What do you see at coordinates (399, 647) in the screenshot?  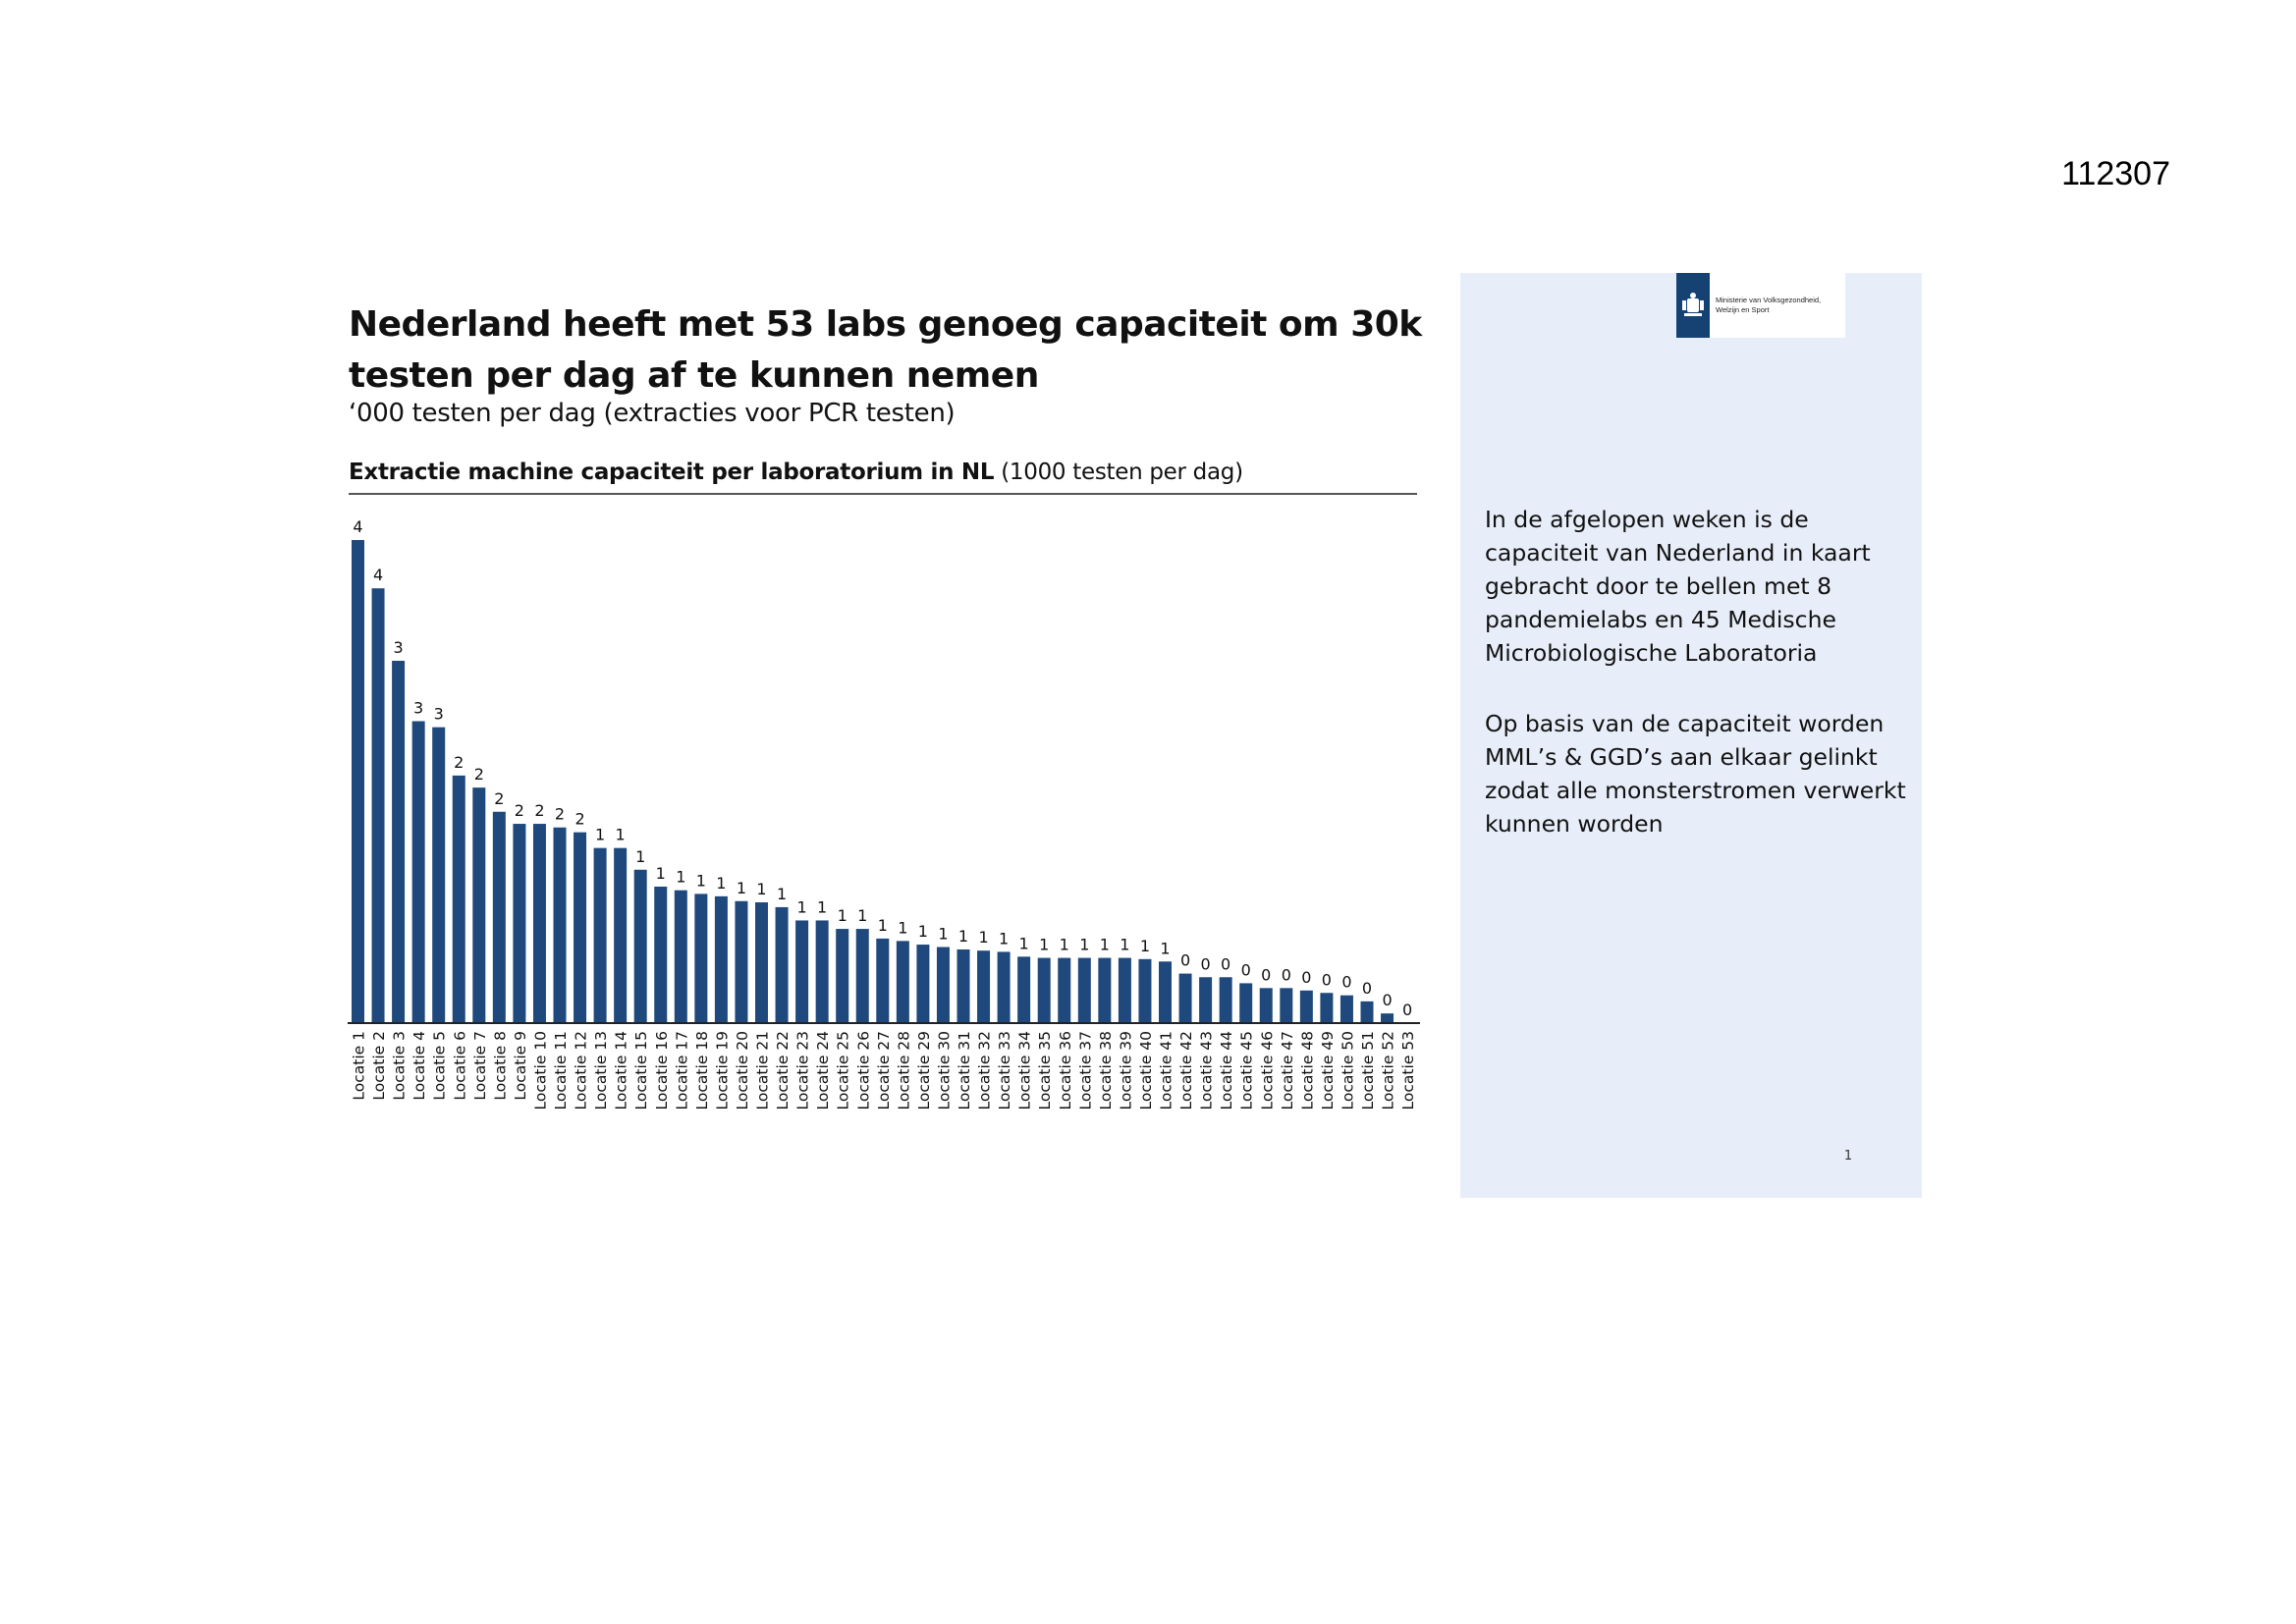 I see `value-label-3: 3` at bounding box center [399, 647].